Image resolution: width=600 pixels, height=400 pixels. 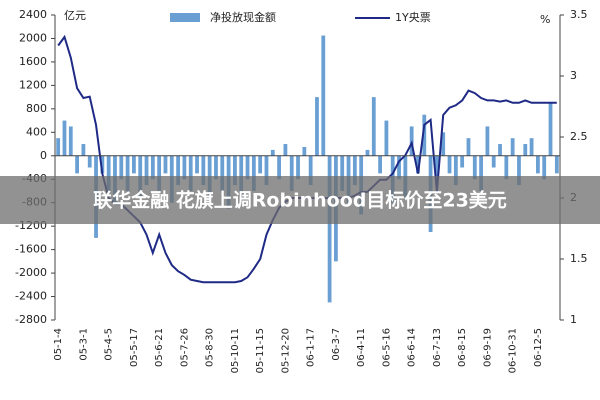 What do you see at coordinates (413, 17) in the screenshot?
I see `legend-label: 1Y央票` at bounding box center [413, 17].